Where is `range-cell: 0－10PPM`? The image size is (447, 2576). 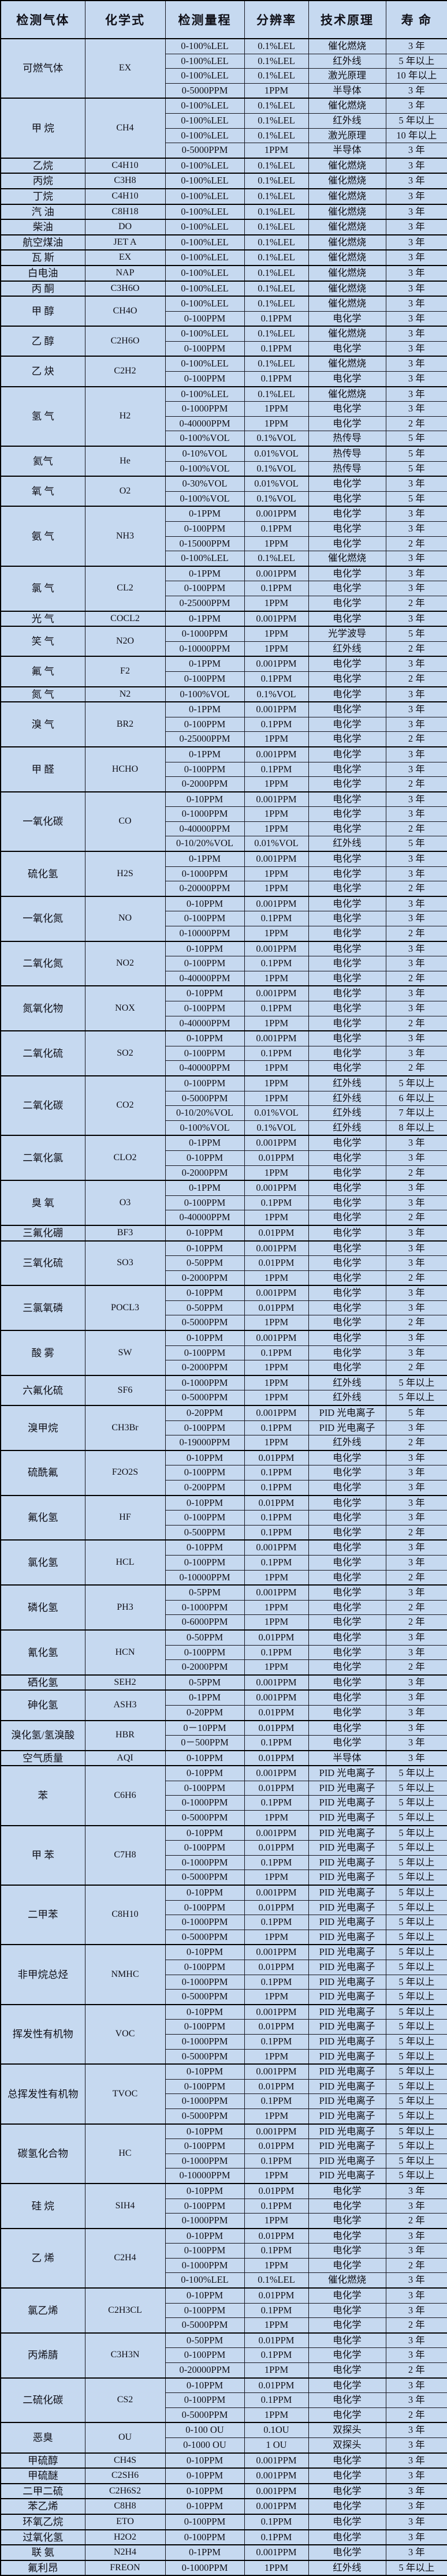
range-cell: 0－10PPM is located at coordinates (205, 1727).